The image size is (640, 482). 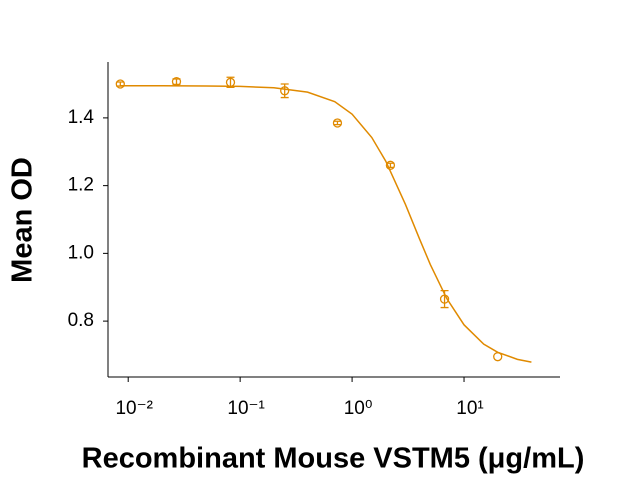 I want to click on x-tick-label: 10⁻¹, so click(x=246, y=408).